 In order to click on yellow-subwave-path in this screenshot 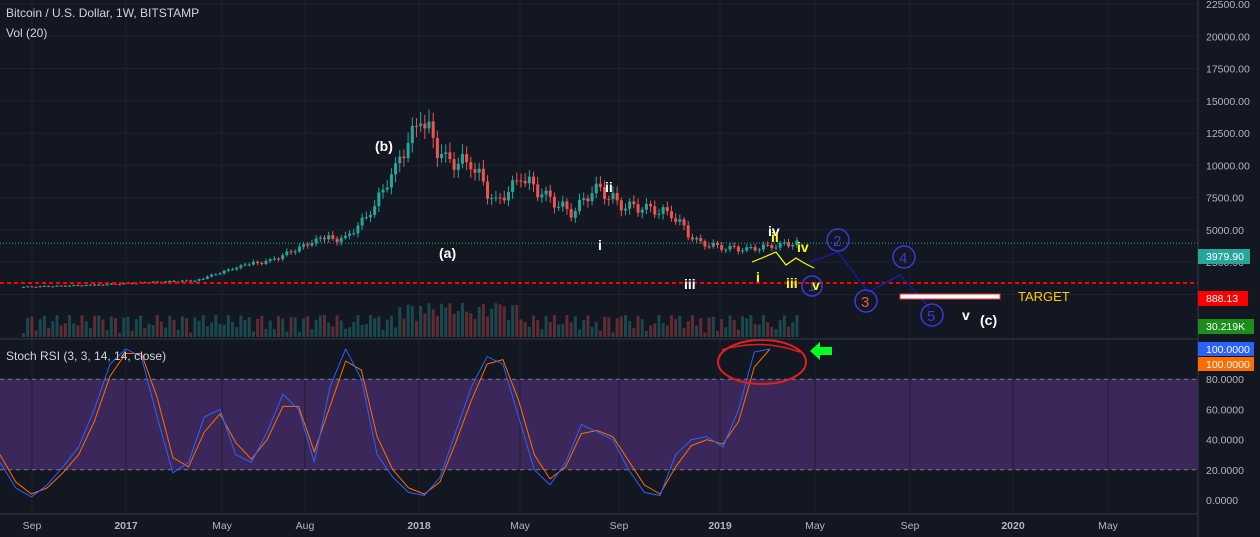, I will do `click(783, 260)`.